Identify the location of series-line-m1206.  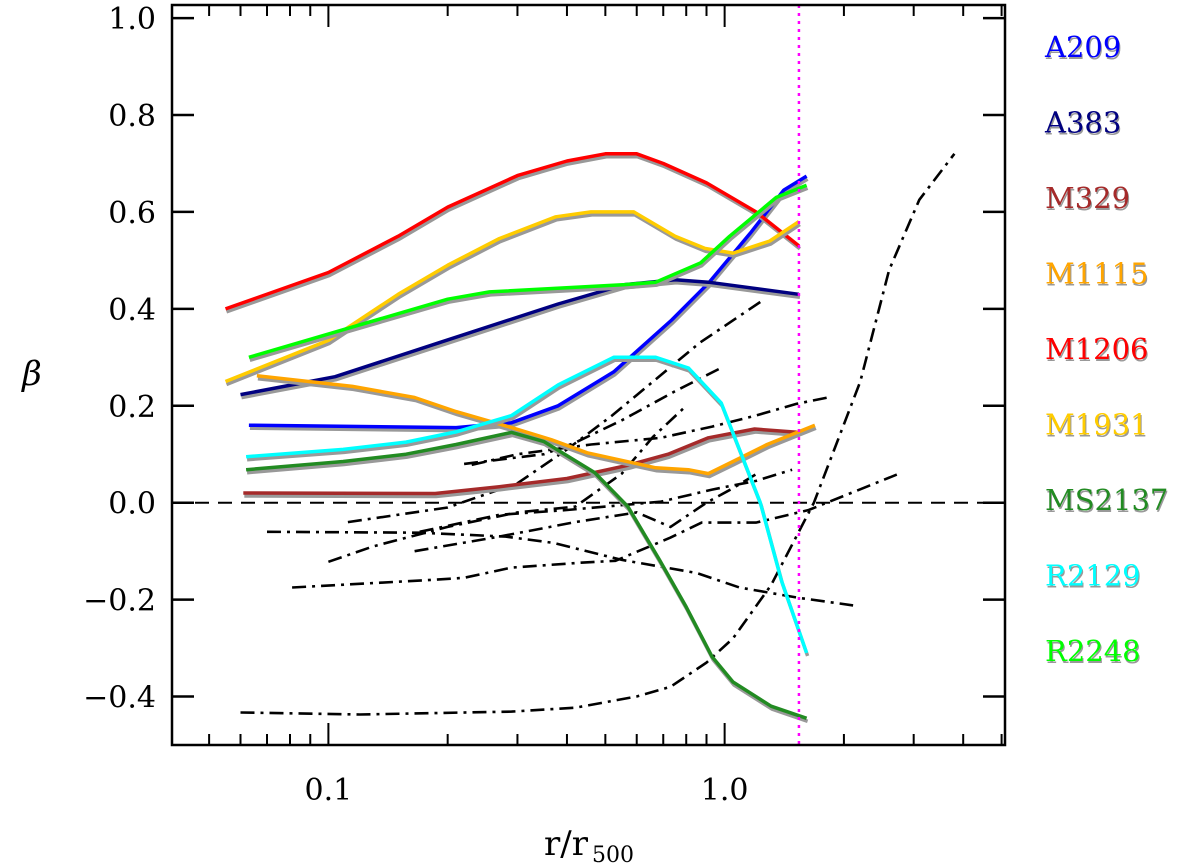
(512, 231).